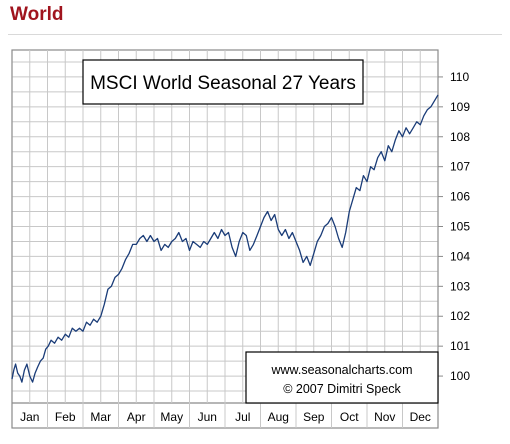 Image resolution: width=510 pixels, height=444 pixels. What do you see at coordinates (342, 377) in the screenshot?
I see `credit-box` at bounding box center [342, 377].